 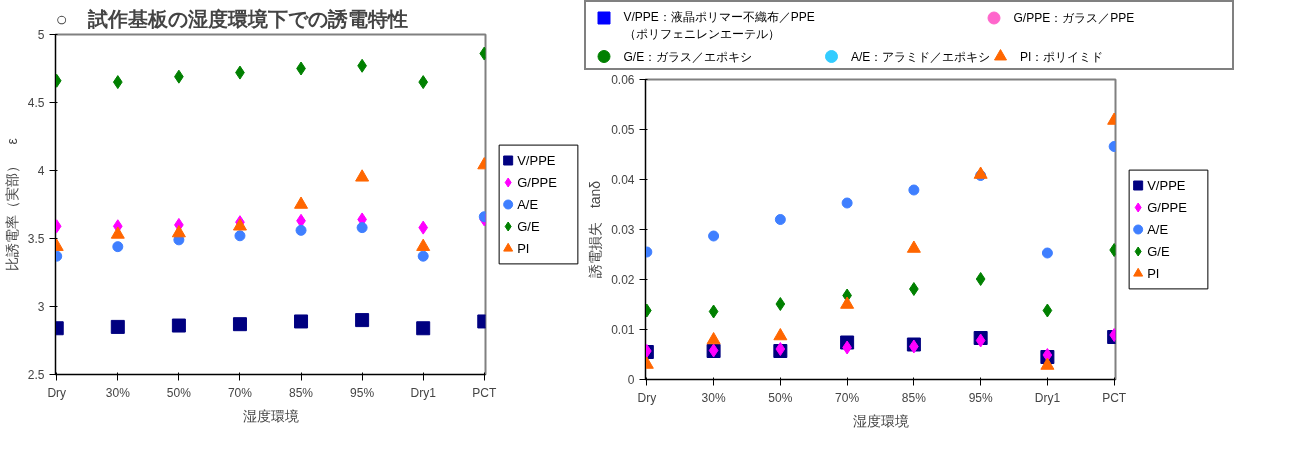 What do you see at coordinates (623, 80) in the screenshot?
I see `y-tick-label: 0.06` at bounding box center [623, 80].